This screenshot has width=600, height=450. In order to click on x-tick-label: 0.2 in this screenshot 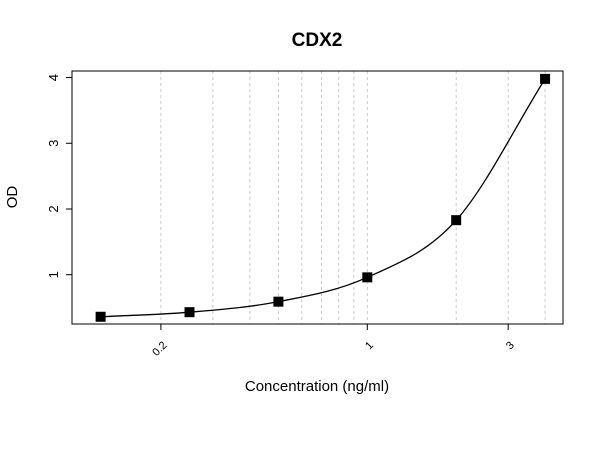, I will do `click(159, 348)`.